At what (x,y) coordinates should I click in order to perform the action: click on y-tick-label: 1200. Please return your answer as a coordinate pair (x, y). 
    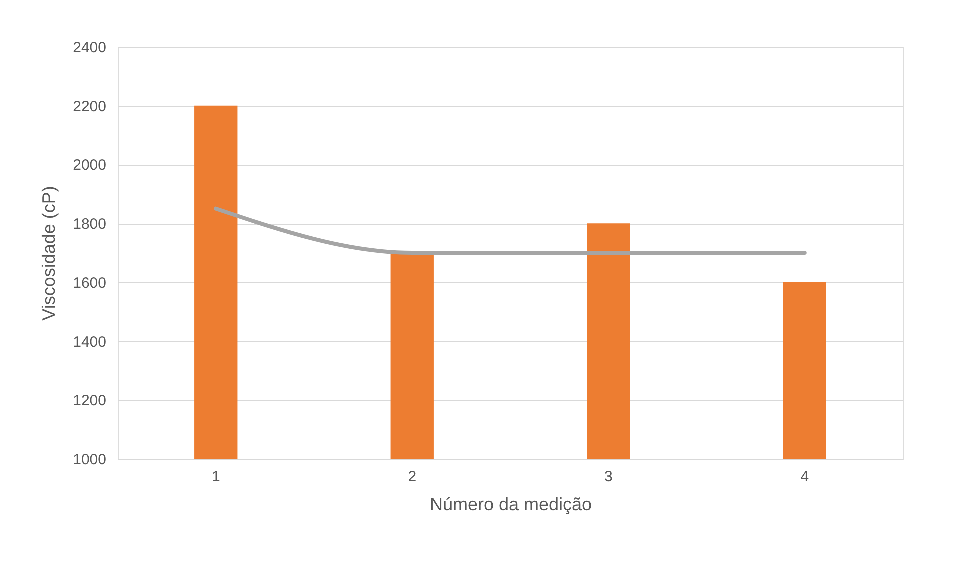
    Looking at the image, I should click on (89, 401).